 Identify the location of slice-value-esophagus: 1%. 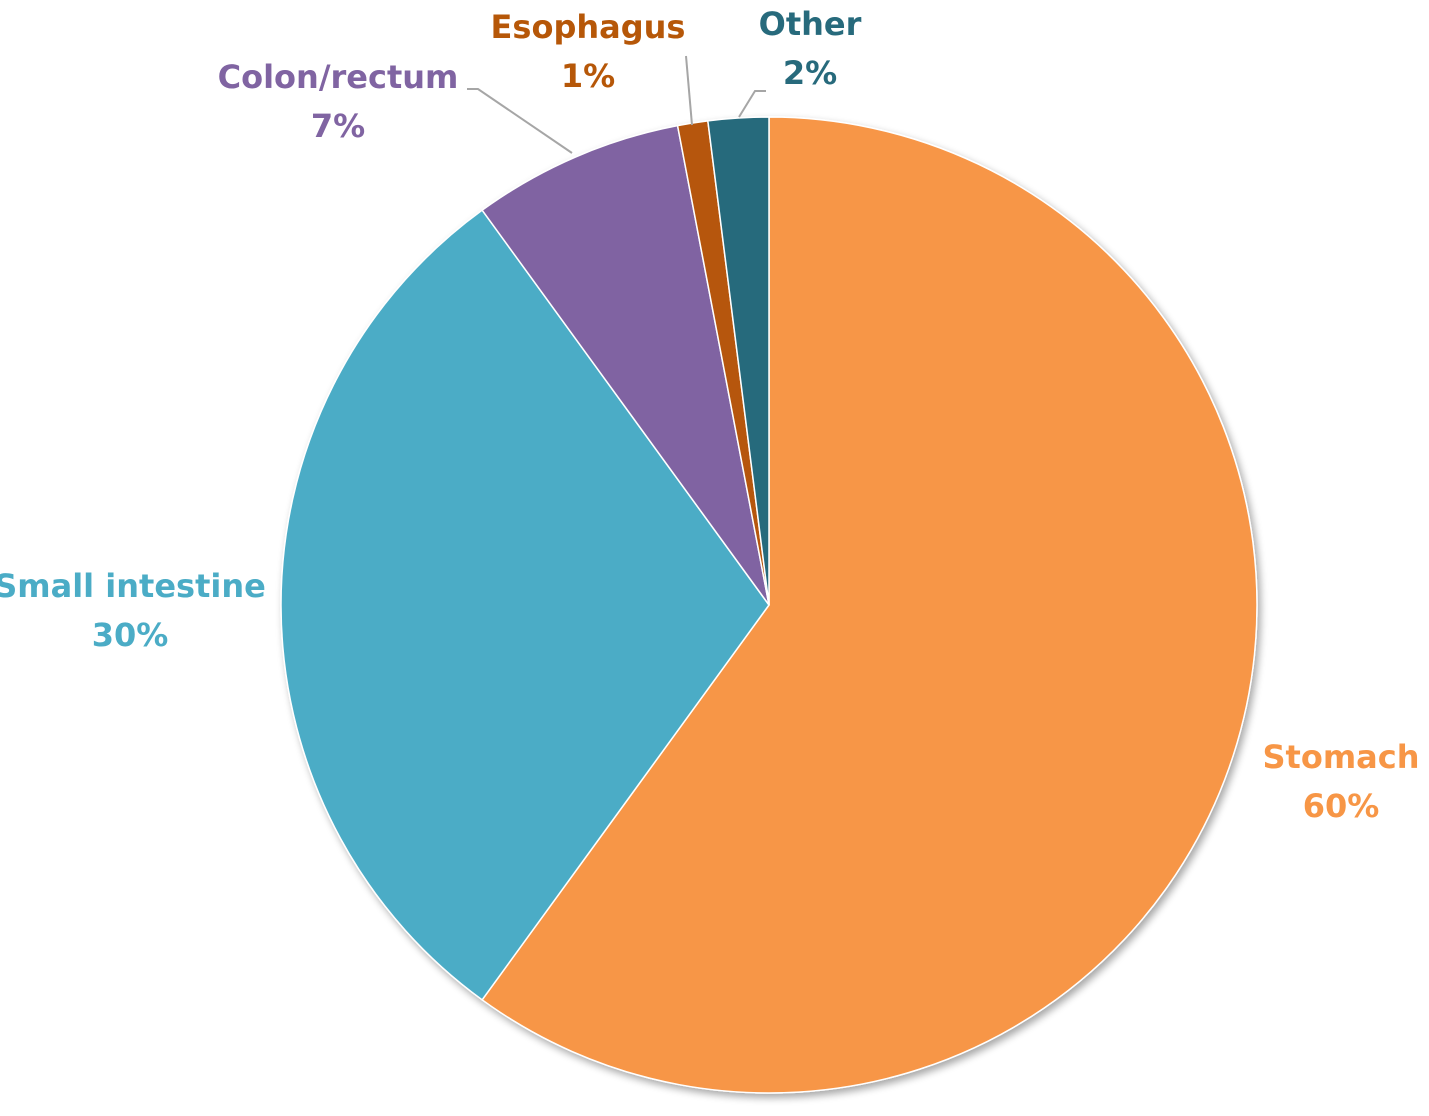
(588, 76).